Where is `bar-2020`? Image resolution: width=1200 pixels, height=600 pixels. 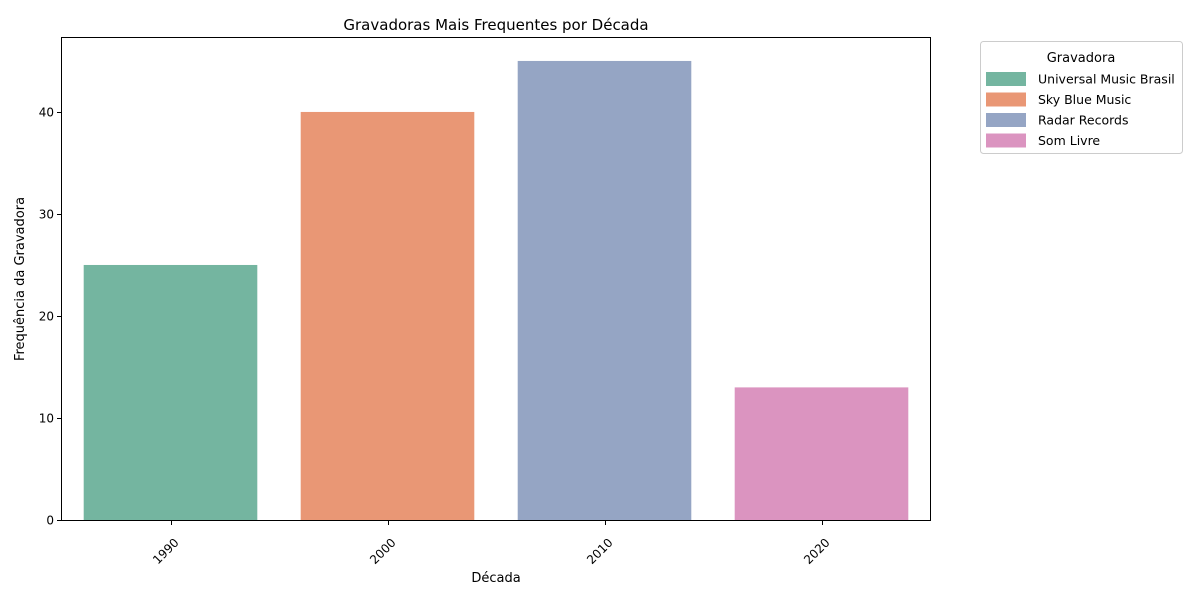 bar-2020 is located at coordinates (821, 453).